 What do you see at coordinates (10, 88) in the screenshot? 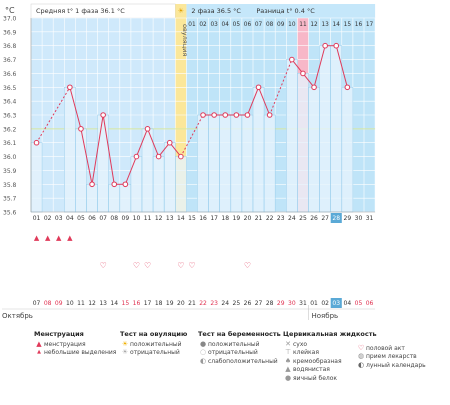
I see `y-tick-label: 36.5` at bounding box center [10, 88].